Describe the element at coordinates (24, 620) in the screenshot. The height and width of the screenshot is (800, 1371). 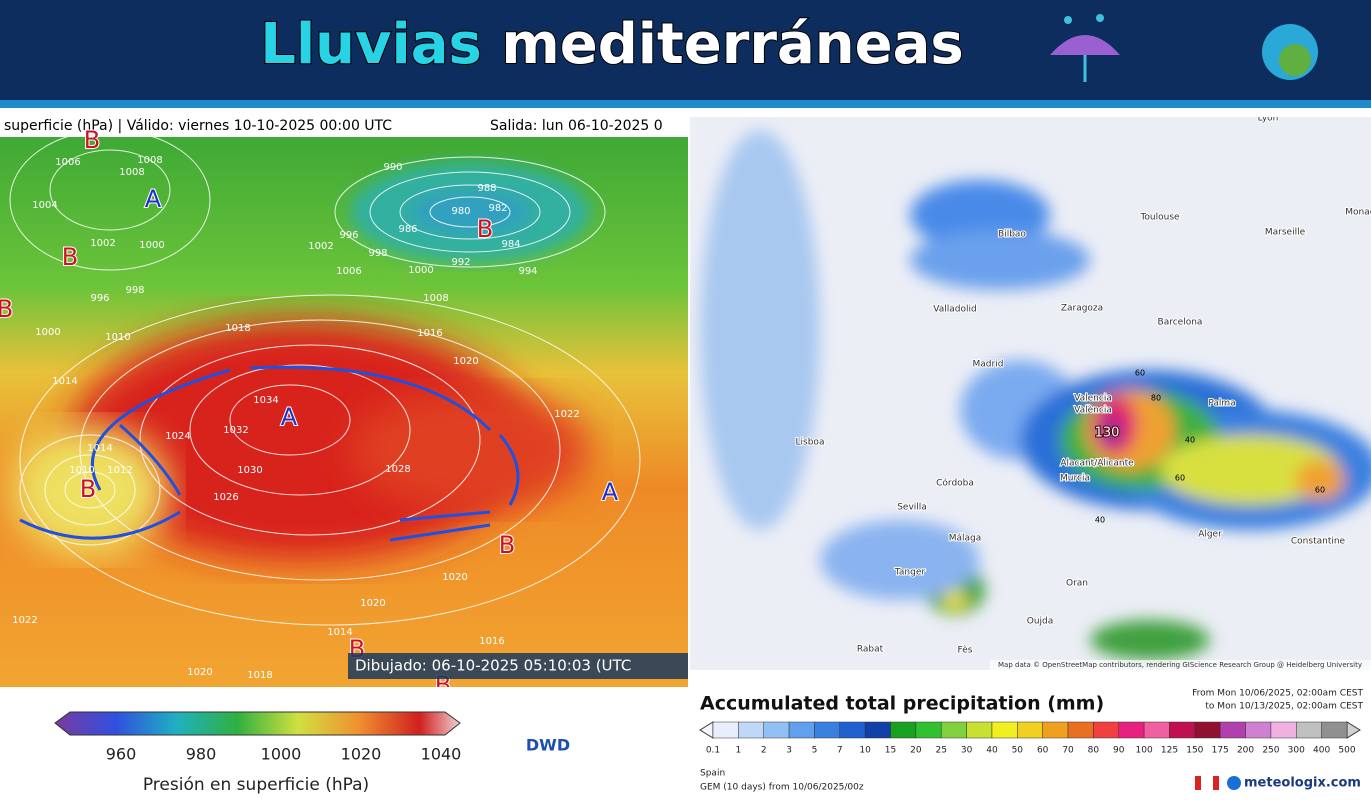
I see `isobar-label: 1022` at that location.